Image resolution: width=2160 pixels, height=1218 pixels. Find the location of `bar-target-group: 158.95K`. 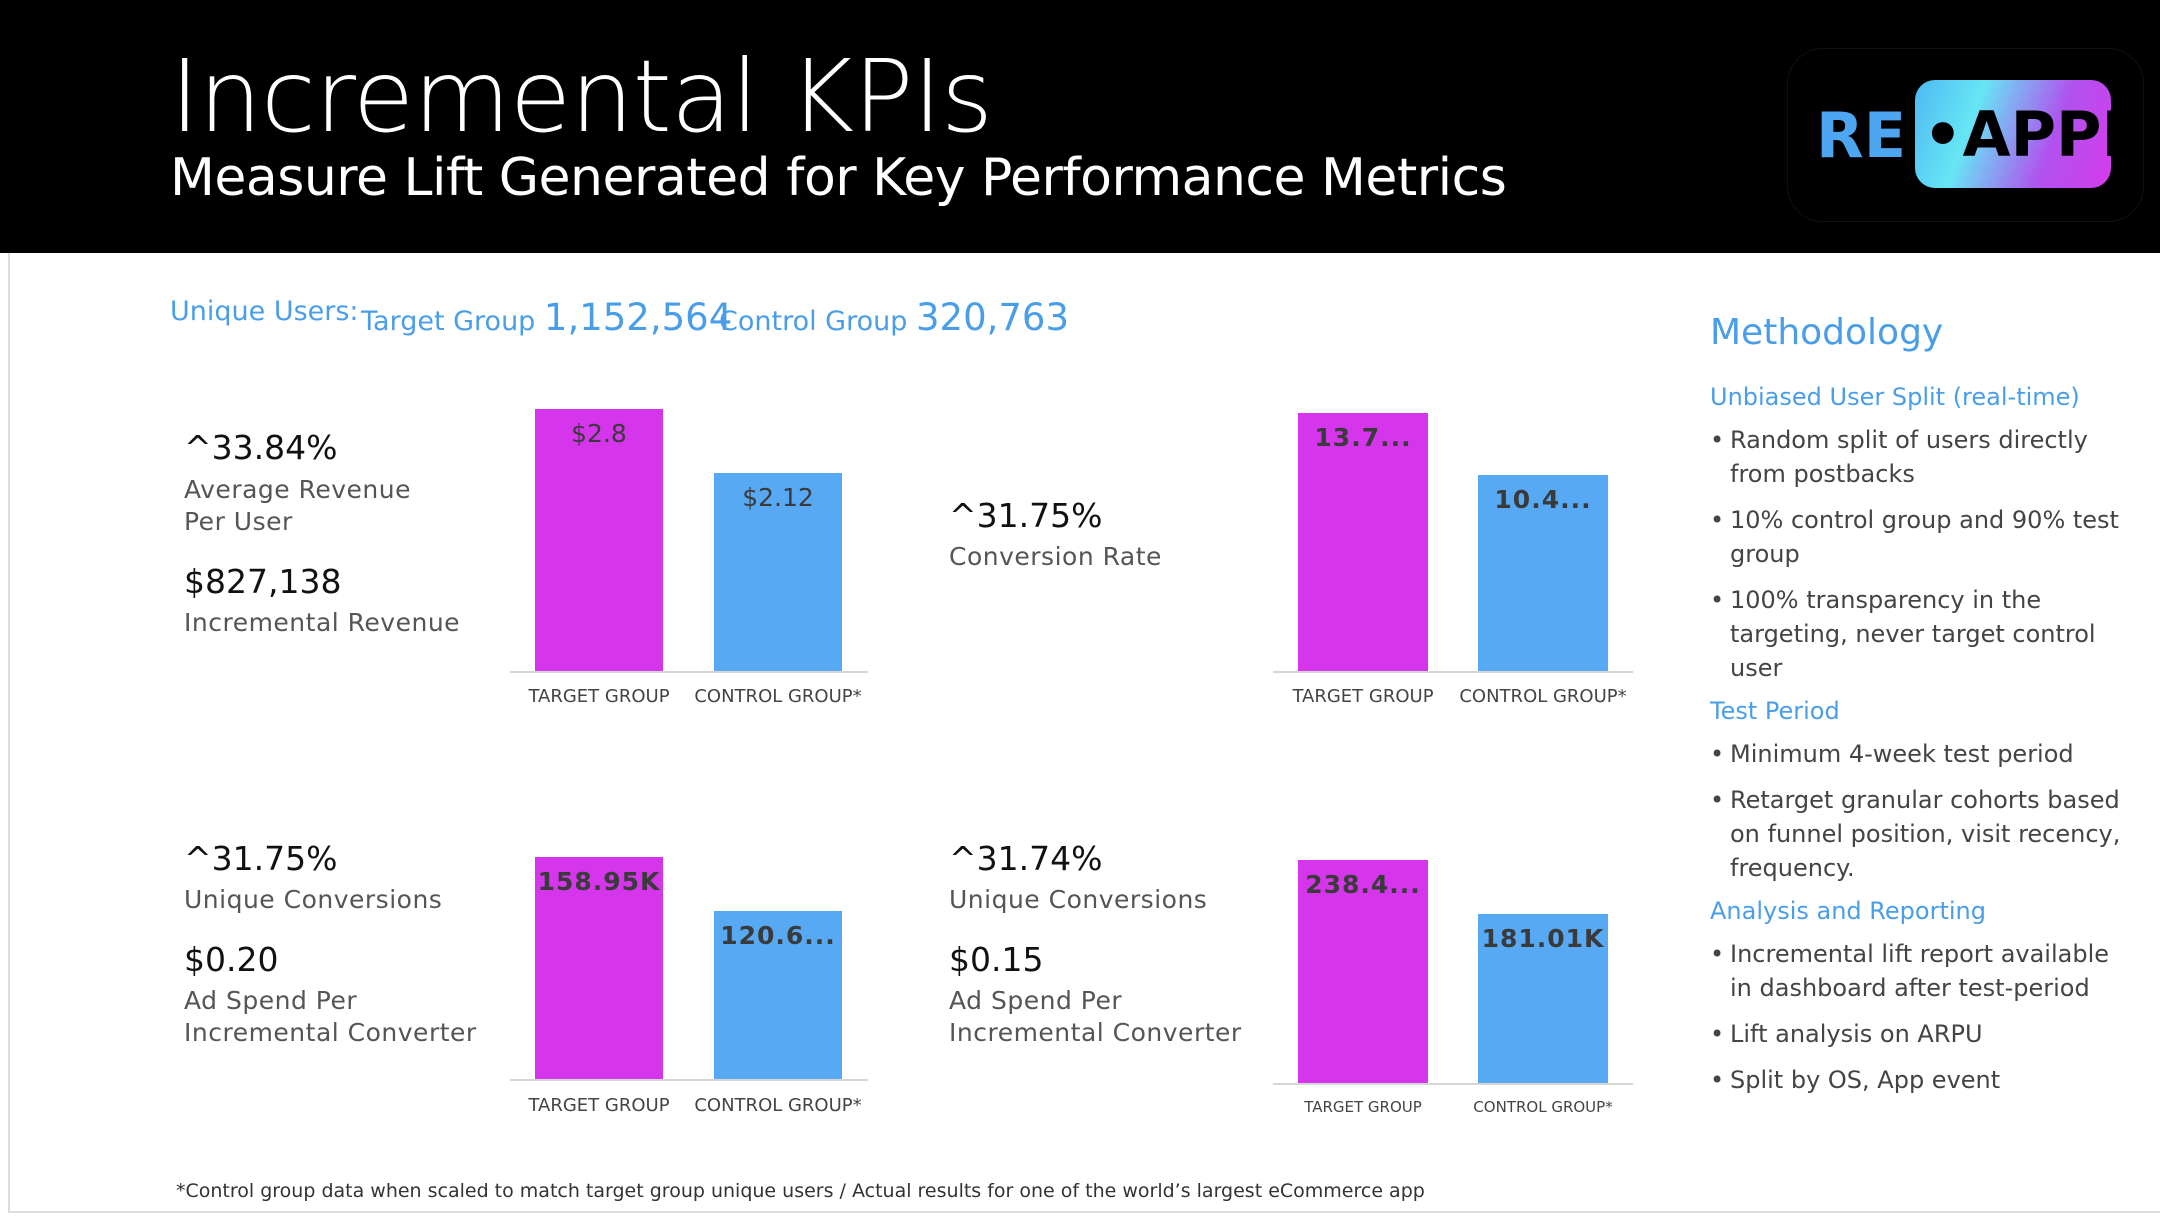

bar-target-group: 158.95K is located at coordinates (599, 968).